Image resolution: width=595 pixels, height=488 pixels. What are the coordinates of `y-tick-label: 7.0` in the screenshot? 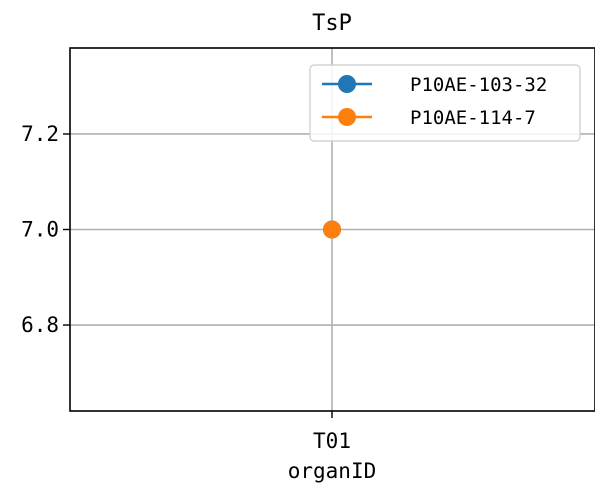 It's located at (40, 230).